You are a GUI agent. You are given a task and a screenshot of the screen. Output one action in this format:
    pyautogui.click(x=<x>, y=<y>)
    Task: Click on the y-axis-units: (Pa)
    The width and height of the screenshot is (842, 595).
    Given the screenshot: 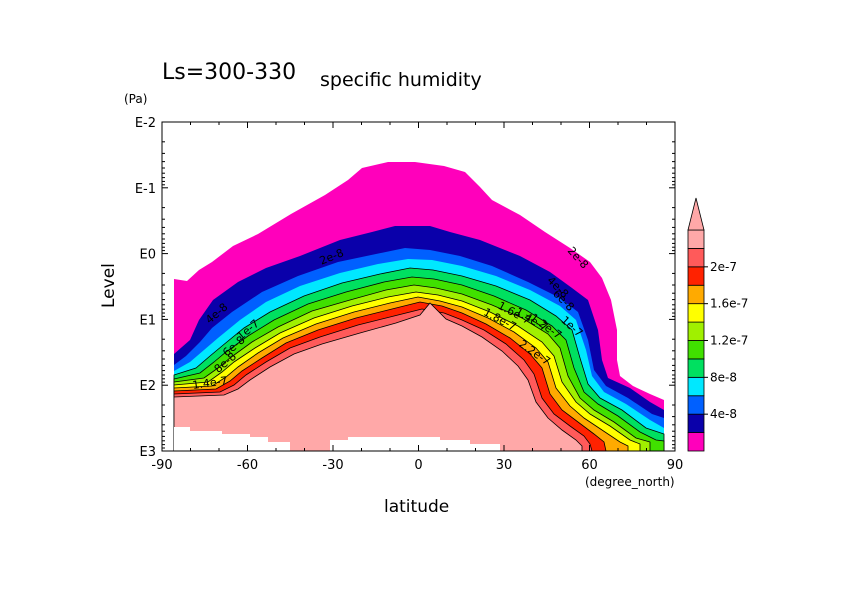 What is the action you would take?
    pyautogui.click(x=135, y=99)
    